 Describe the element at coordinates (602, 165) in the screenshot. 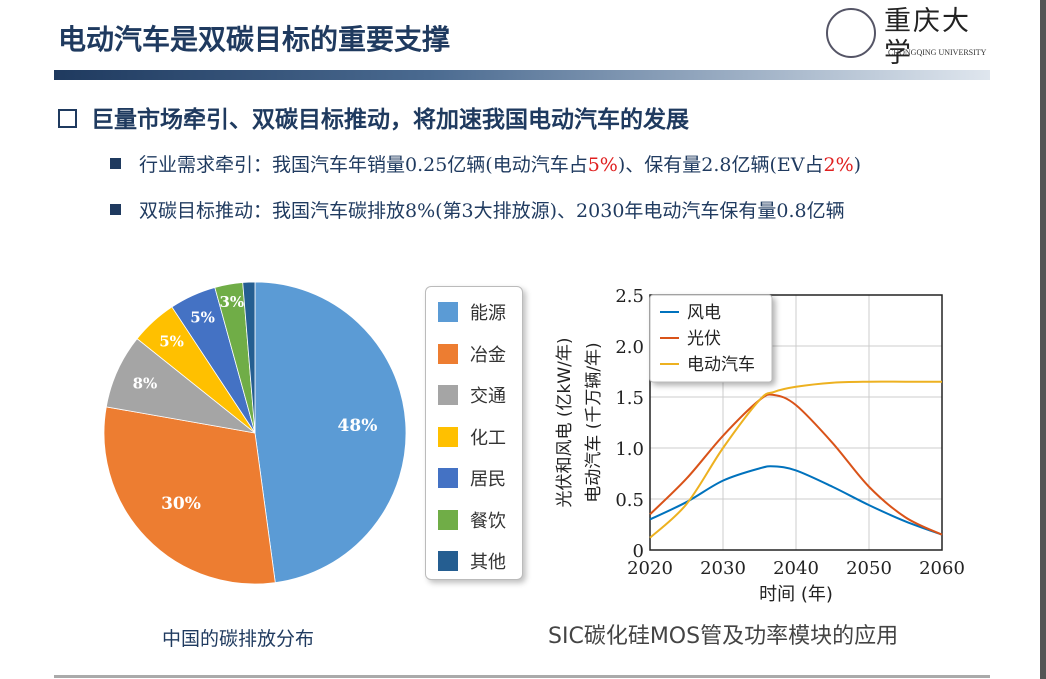

I see `highlight: 5%` at that location.